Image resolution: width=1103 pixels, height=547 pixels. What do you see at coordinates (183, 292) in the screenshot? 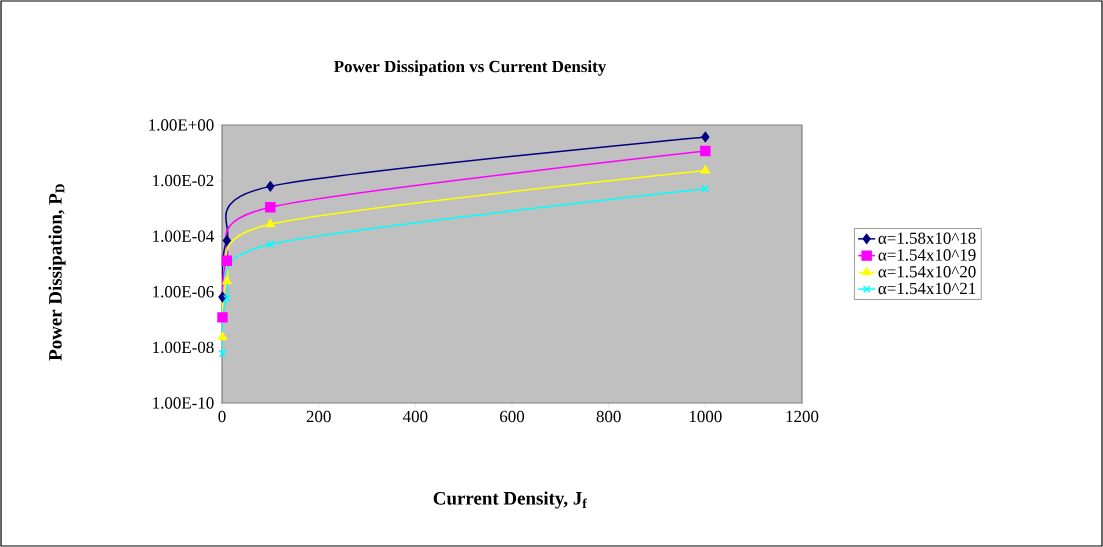
I see `y-tick-label: 1.00E-06` at bounding box center [183, 292].